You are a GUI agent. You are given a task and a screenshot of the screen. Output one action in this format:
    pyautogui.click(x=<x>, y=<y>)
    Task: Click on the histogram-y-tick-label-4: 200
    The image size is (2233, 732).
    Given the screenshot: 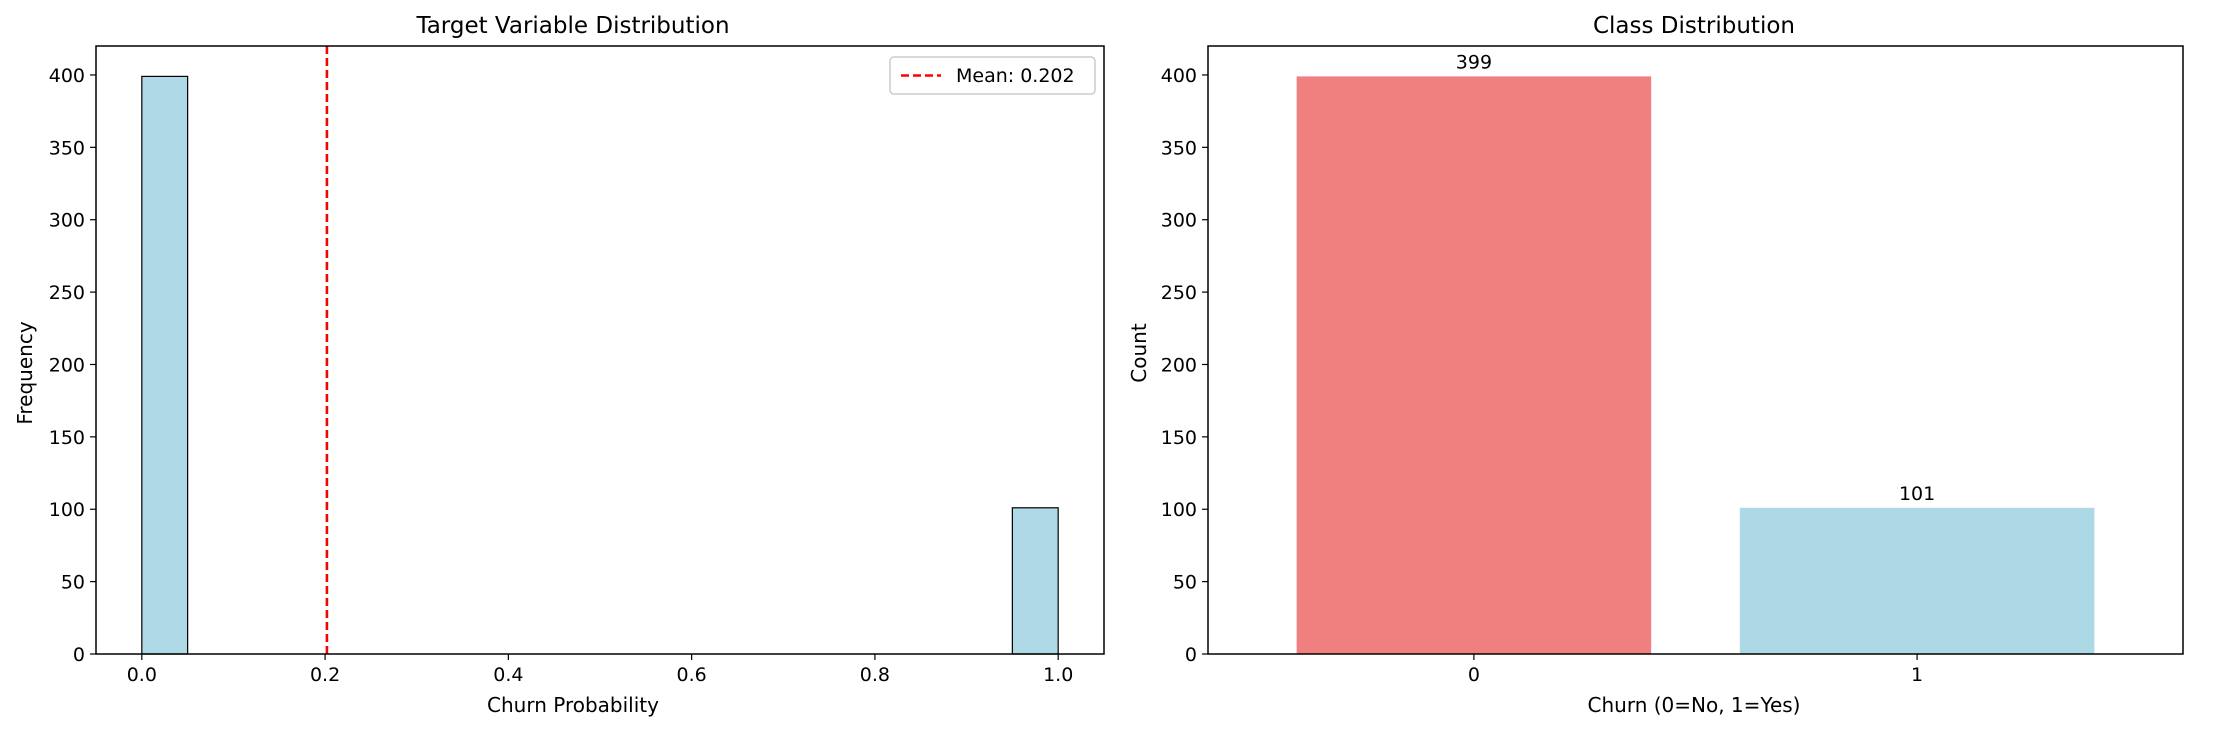 What is the action you would take?
    pyautogui.click(x=67, y=365)
    